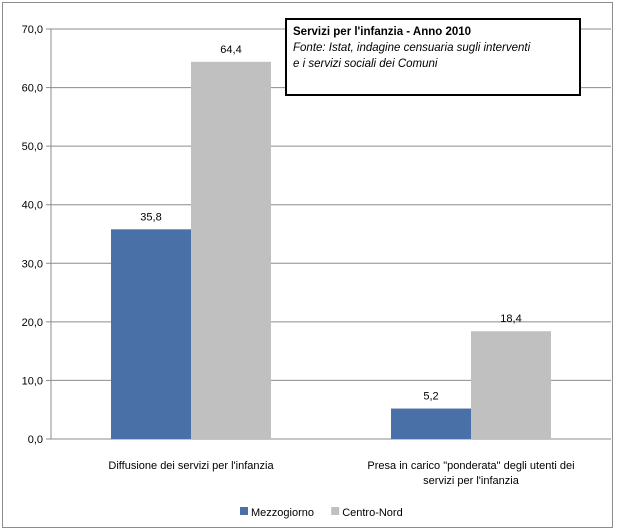 This screenshot has height=532, width=617. What do you see at coordinates (32, 89) in the screenshot?
I see `y-tick-label: 60,0` at bounding box center [32, 89].